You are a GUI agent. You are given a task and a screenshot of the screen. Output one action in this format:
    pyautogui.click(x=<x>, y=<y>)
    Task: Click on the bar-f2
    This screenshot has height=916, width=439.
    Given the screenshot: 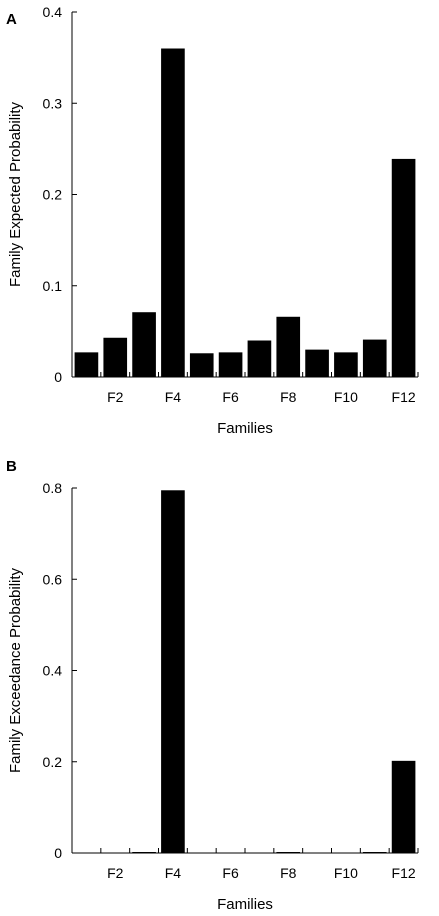 What is the action you would take?
    pyautogui.click(x=115, y=357)
    